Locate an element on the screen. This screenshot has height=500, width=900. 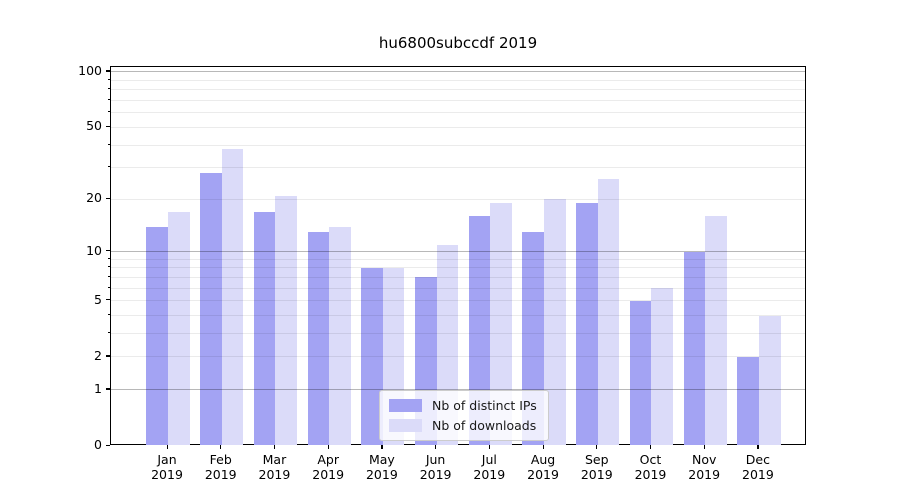
x-tick-month: Nov is located at coordinates (704, 459).